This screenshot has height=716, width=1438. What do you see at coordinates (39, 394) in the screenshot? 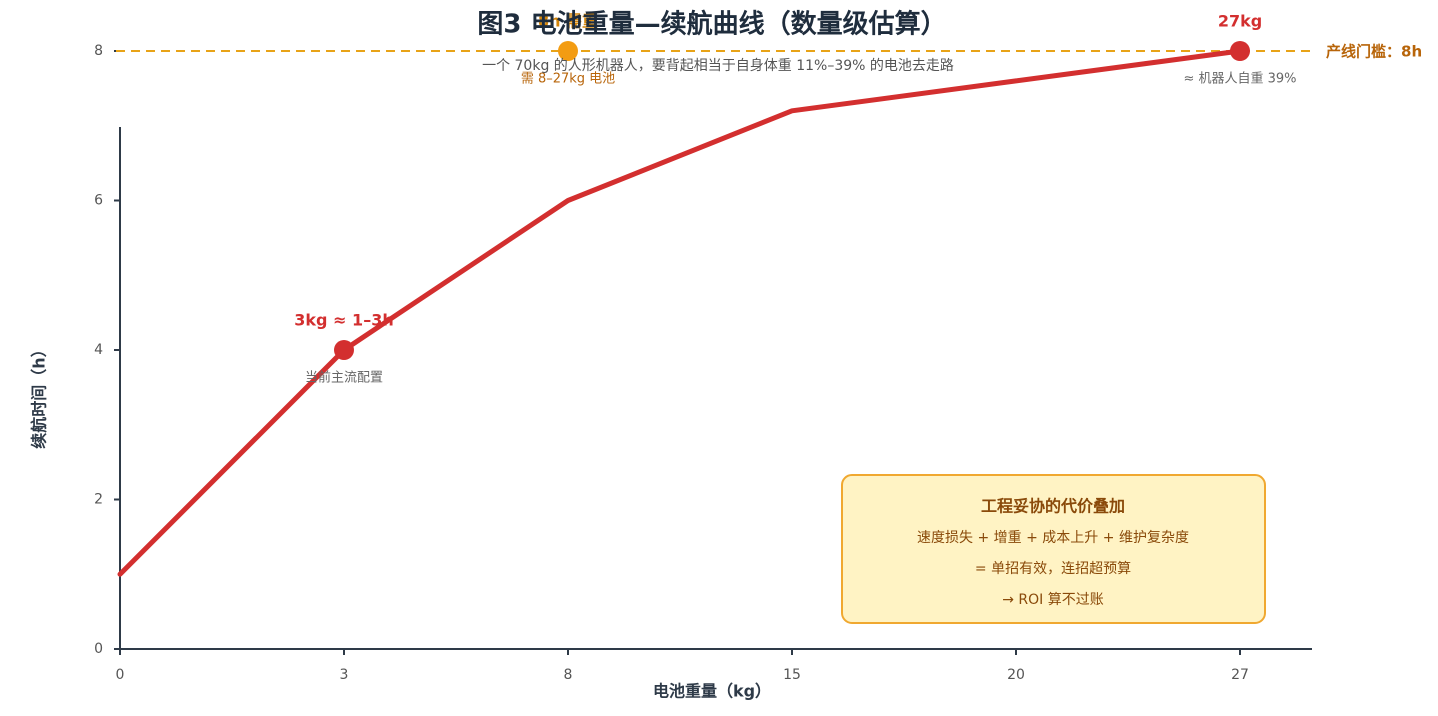
I see `y-axis-label: 续航时间（h）` at bounding box center [39, 394].